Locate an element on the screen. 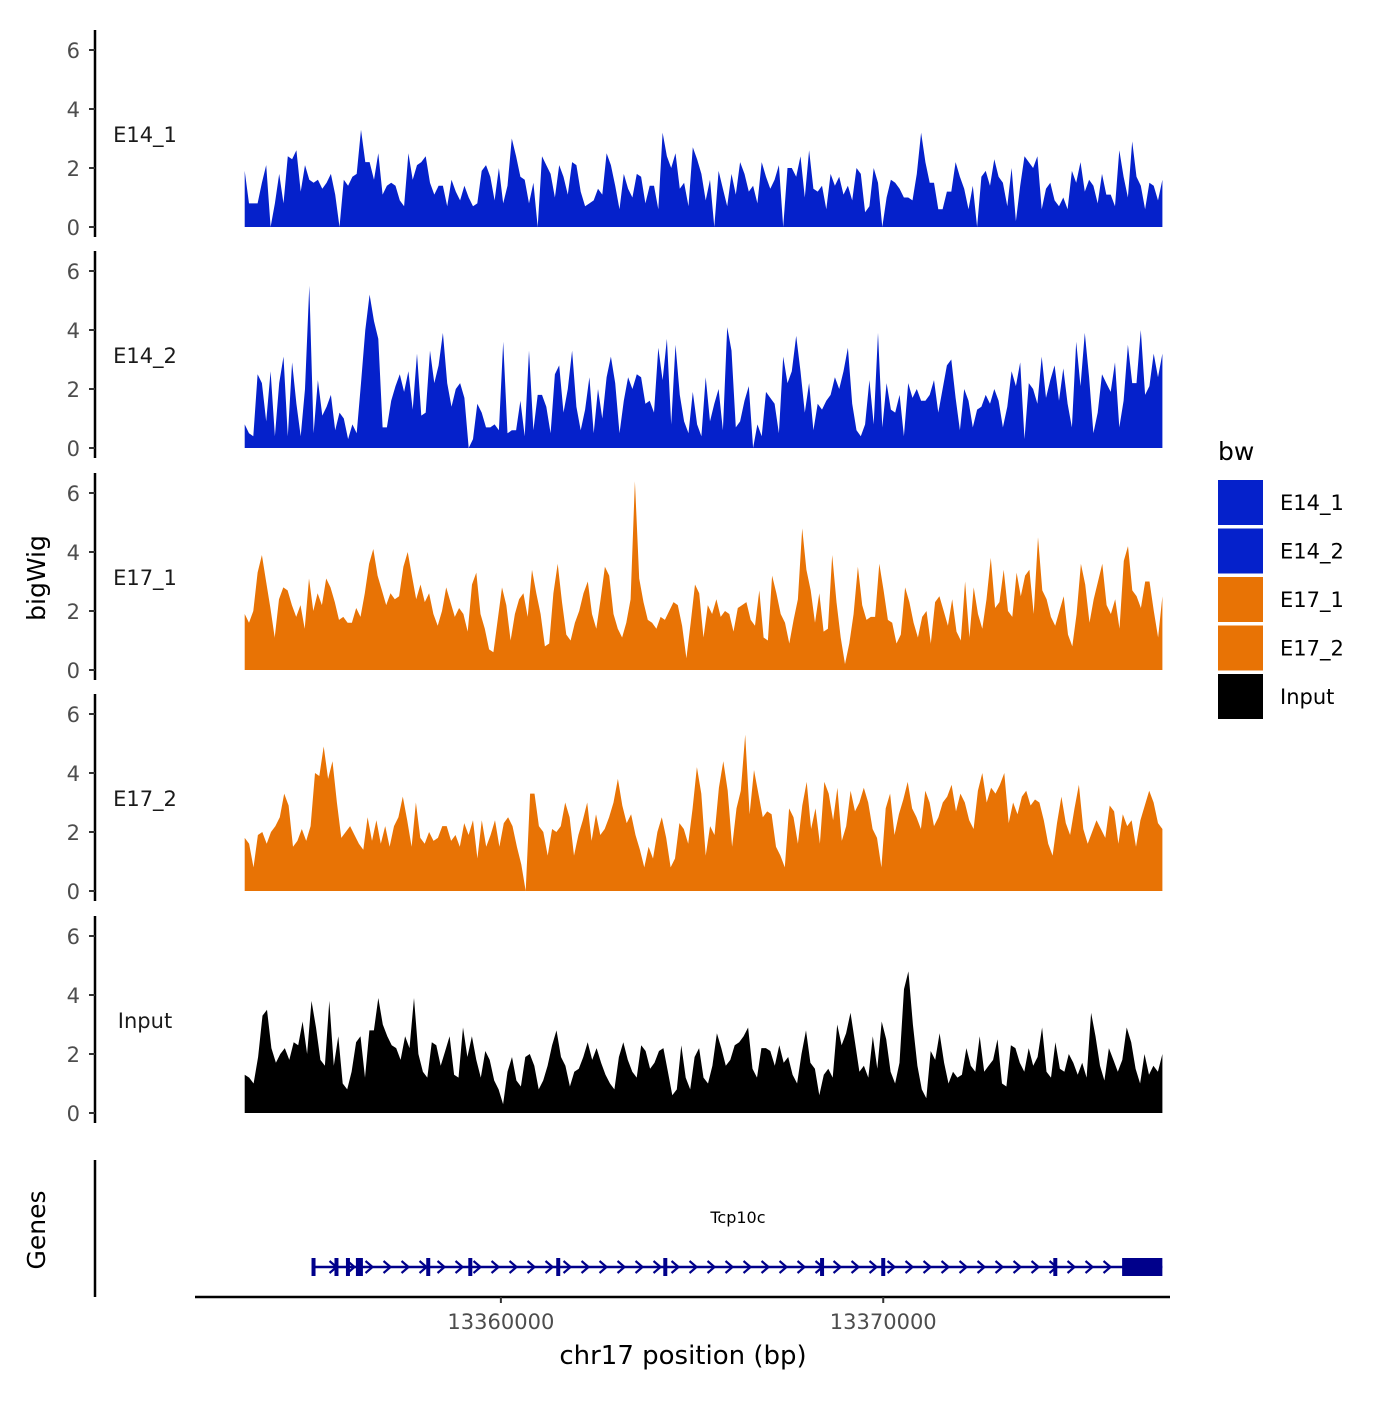 Image resolution: width=1400 pixels, height=1404 pixels. legend-title: bw is located at coordinates (1236, 451).